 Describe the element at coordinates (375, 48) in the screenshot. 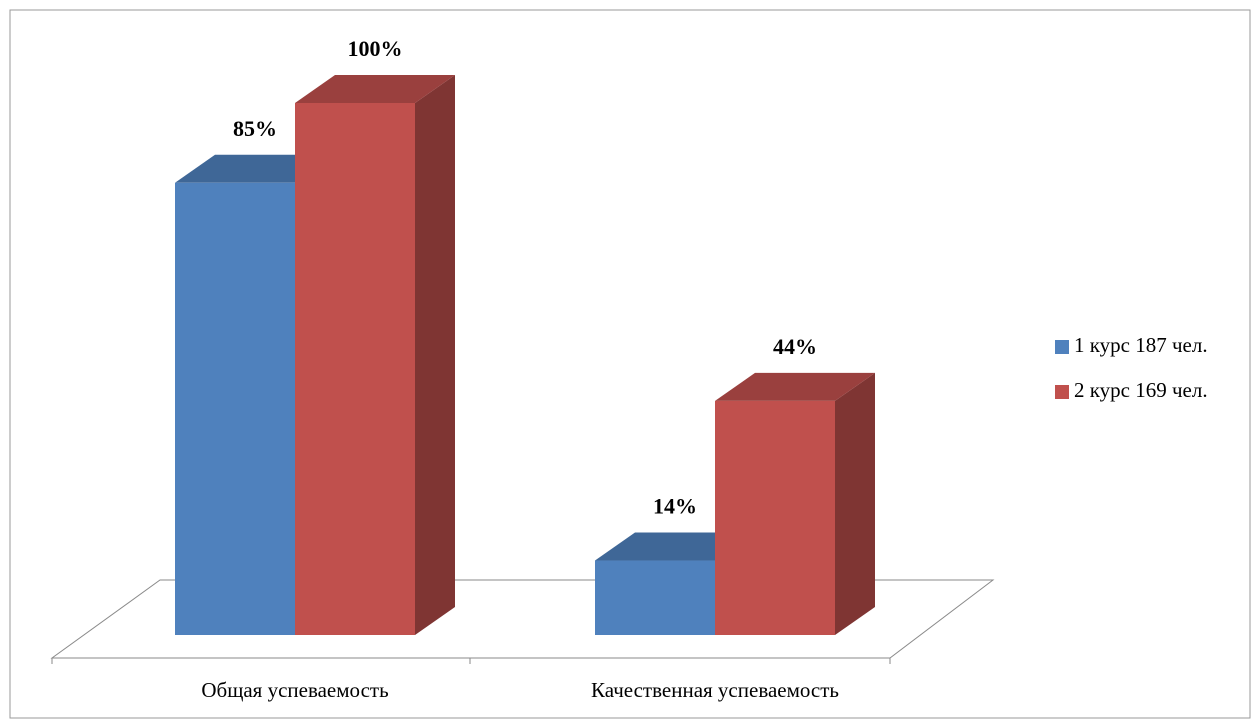

I see `data-label: 100%` at that location.